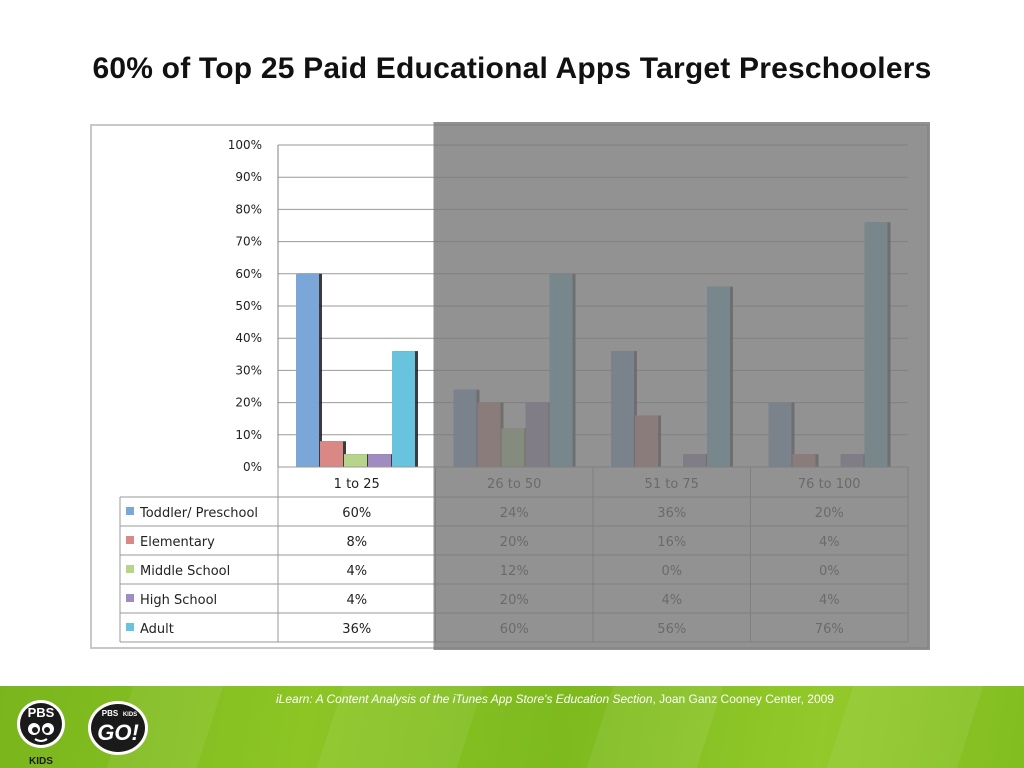 This screenshot has width=1024, height=768. Describe the element at coordinates (248, 435) in the screenshot. I see `y-tick-label: 10%` at that location.